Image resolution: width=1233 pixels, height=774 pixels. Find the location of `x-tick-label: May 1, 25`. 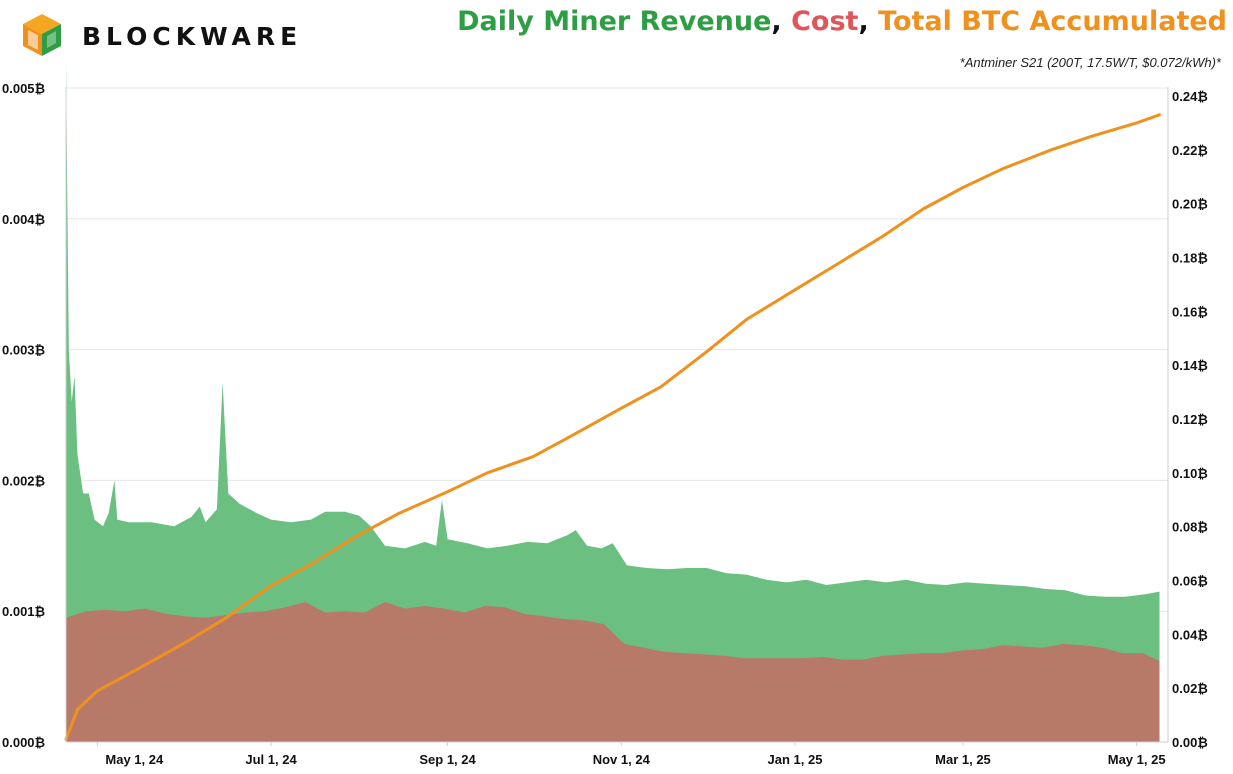

x-tick-label: May 1, 25 is located at coordinates (1137, 759).